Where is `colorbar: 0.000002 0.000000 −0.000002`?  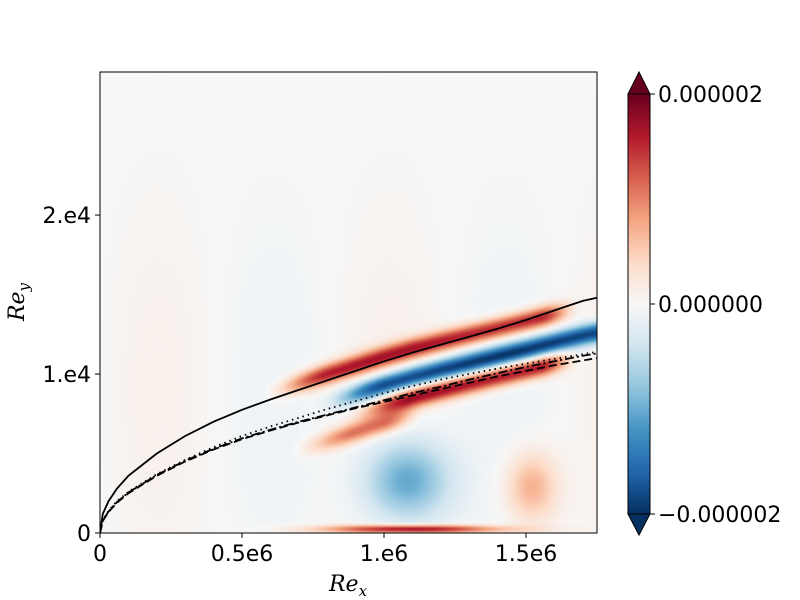 colorbar: 0.000002 0.000000 −0.000002 is located at coordinates (704, 303).